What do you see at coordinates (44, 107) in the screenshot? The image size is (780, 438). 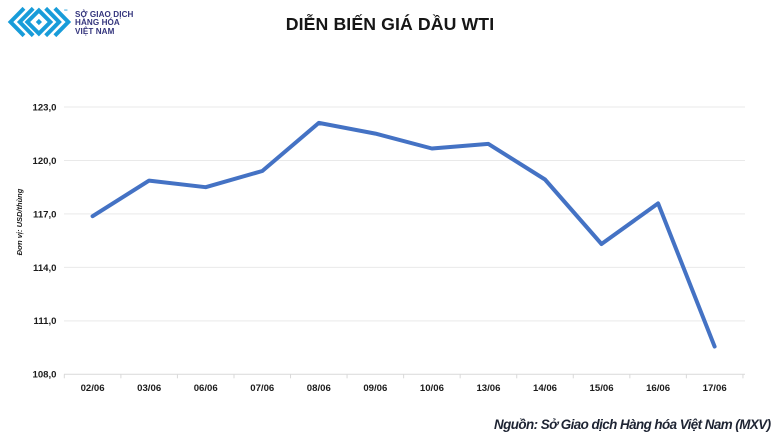 I see `y-tick-label: 123,0` at bounding box center [44, 107].